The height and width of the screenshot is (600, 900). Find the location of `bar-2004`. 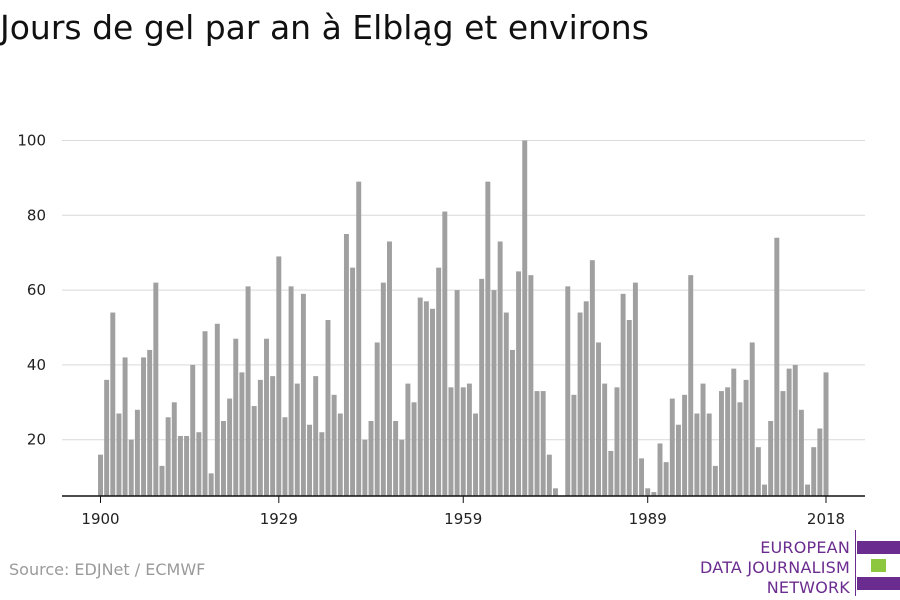

bar-2004 is located at coordinates (740, 449).